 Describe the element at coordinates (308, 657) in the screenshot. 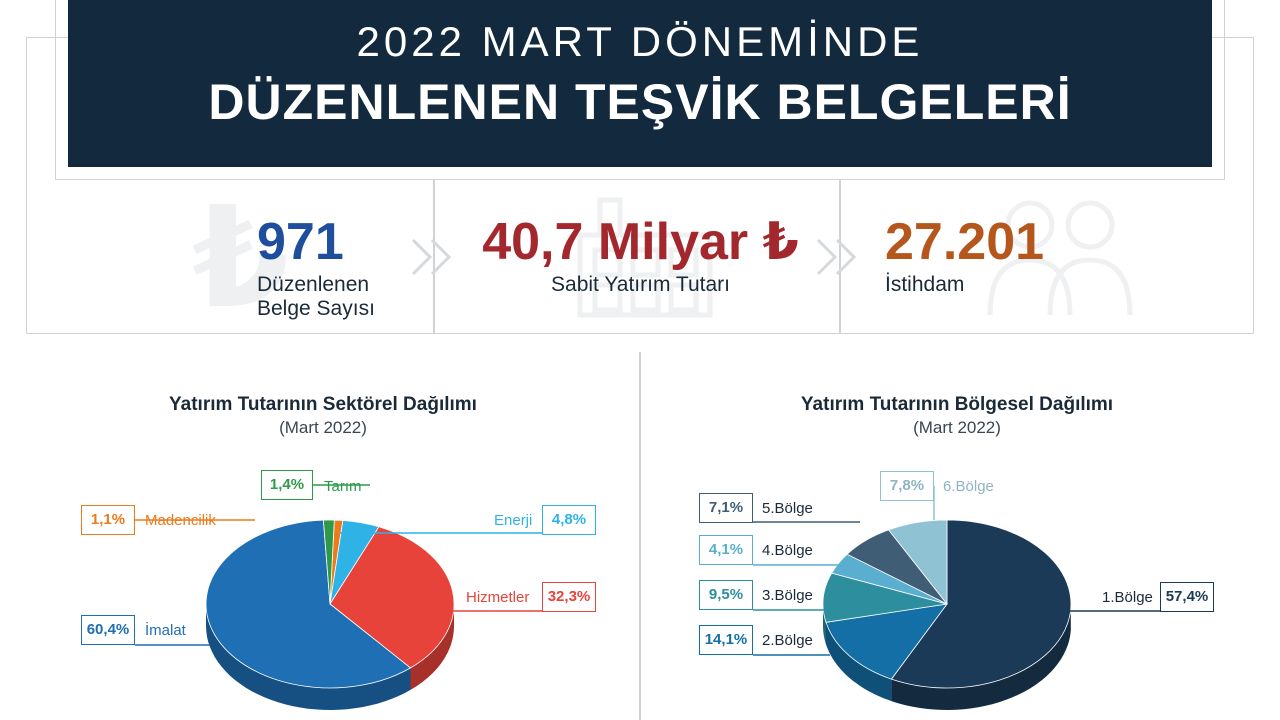

I see `pie-wall-İmalat` at that location.